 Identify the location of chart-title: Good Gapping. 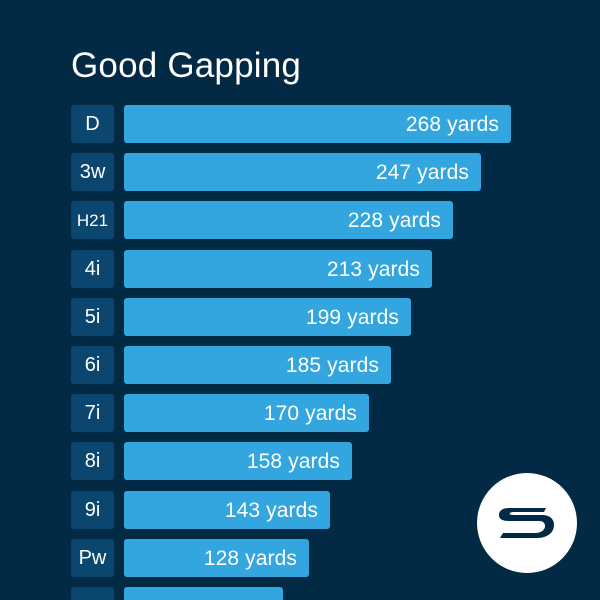
(186, 65).